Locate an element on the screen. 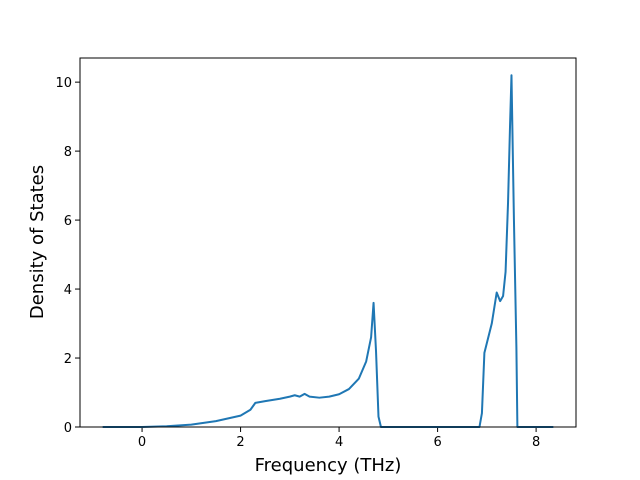 This screenshot has width=640, height=480. x-tick-label: 6 is located at coordinates (437, 442).